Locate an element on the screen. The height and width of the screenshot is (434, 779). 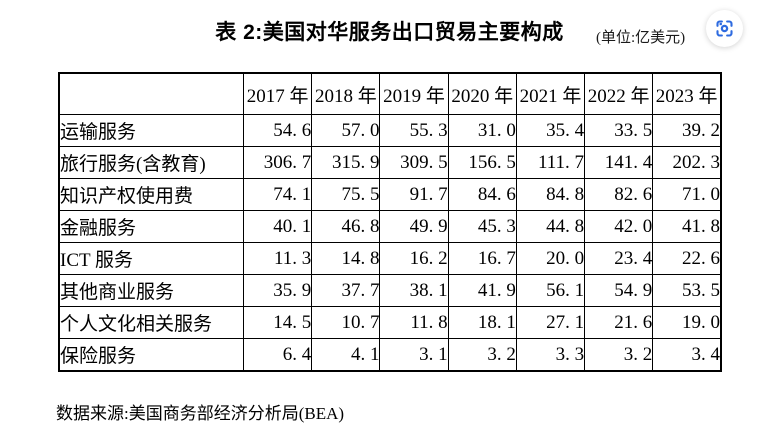
value-cell: 16. 7 is located at coordinates (482, 258).